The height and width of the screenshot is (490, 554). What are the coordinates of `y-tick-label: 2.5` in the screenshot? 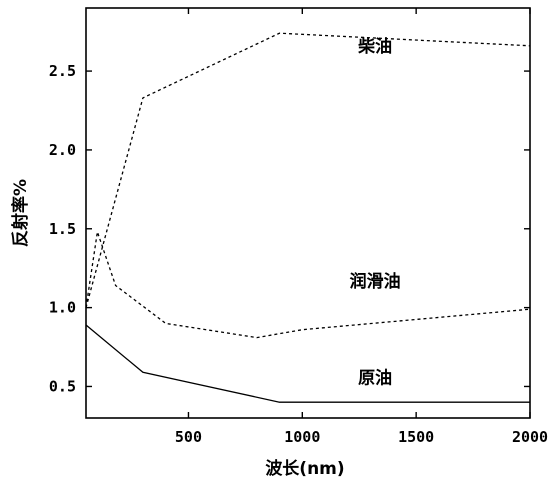 It's located at (62, 71).